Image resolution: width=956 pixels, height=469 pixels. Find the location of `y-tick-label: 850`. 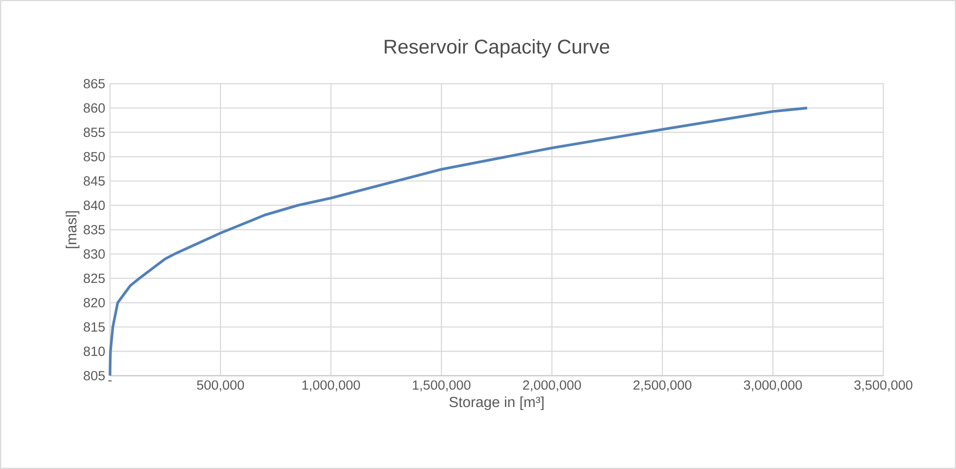

y-tick-label: 850 is located at coordinates (94, 157).